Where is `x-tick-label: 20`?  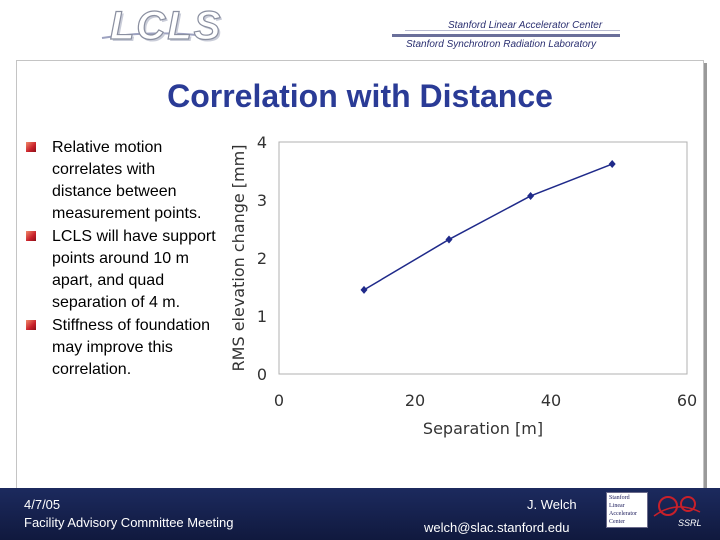
x-tick-label: 20 is located at coordinates (415, 400).